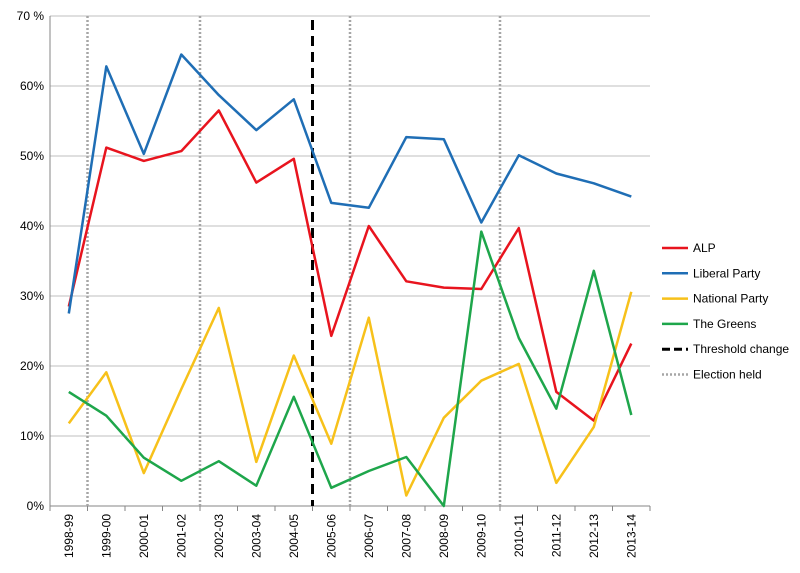 The height and width of the screenshot is (573, 800). I want to click on legend-label-election-held: Election held, so click(727, 375).